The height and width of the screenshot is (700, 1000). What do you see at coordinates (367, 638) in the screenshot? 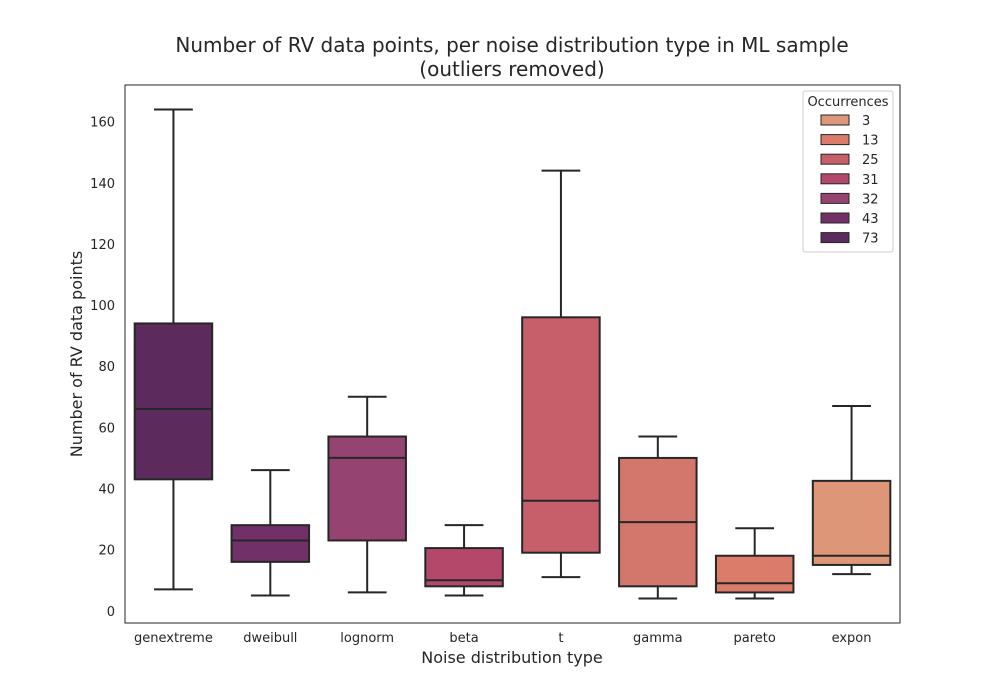
I see `x-tick-label-lognorm: lognorm` at bounding box center [367, 638].